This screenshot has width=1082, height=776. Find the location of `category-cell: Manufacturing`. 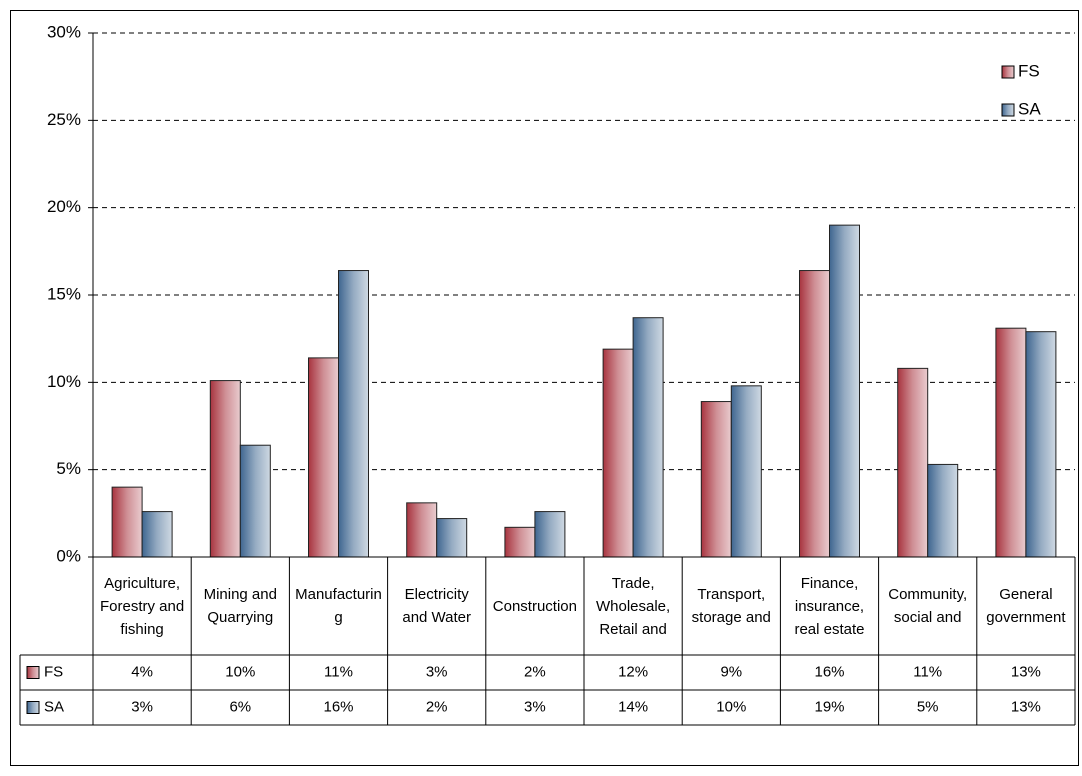

category-cell: Manufacturing is located at coordinates (338, 606).